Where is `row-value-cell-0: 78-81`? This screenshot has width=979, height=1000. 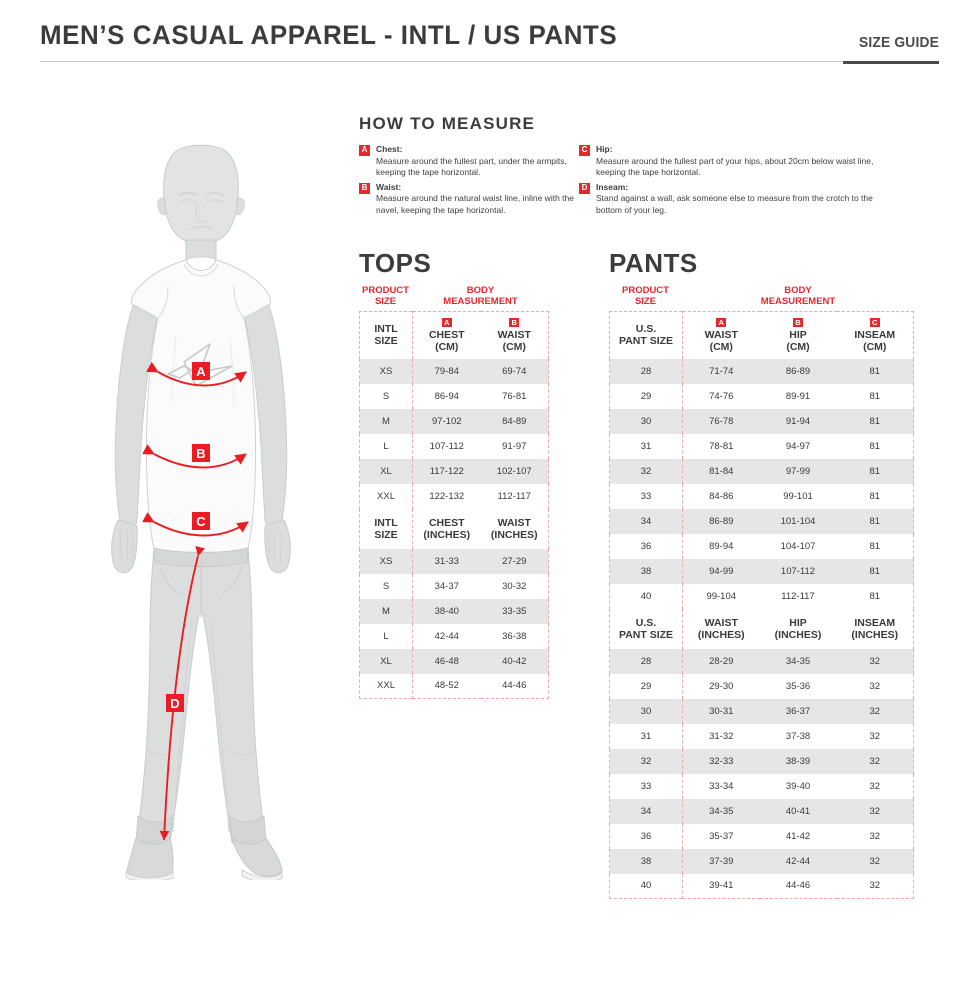
row-value-cell-0: 78-81 is located at coordinates (721, 446).